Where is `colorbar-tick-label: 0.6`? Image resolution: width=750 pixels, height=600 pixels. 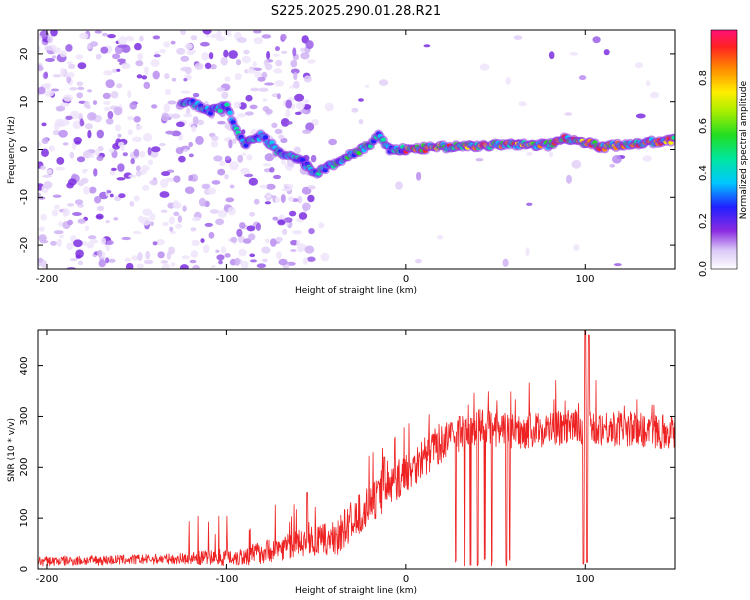 colorbar-tick-label: 0.6 is located at coordinates (703, 126).